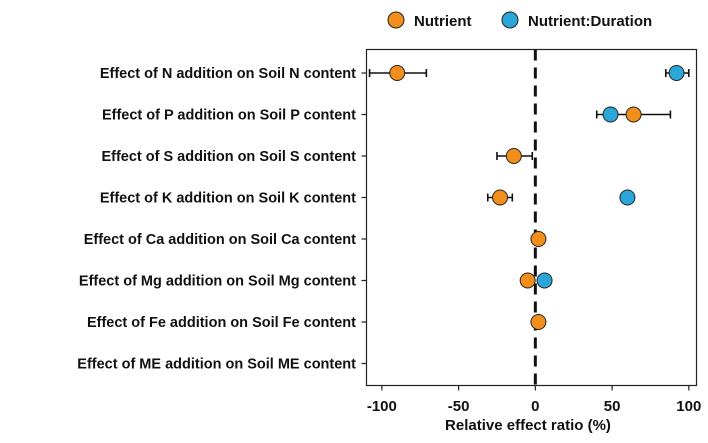 Image resolution: width=708 pixels, height=443 pixels. I want to click on y-tick-label: Effect of Mg addition on Soil Mg content, so click(217, 282).